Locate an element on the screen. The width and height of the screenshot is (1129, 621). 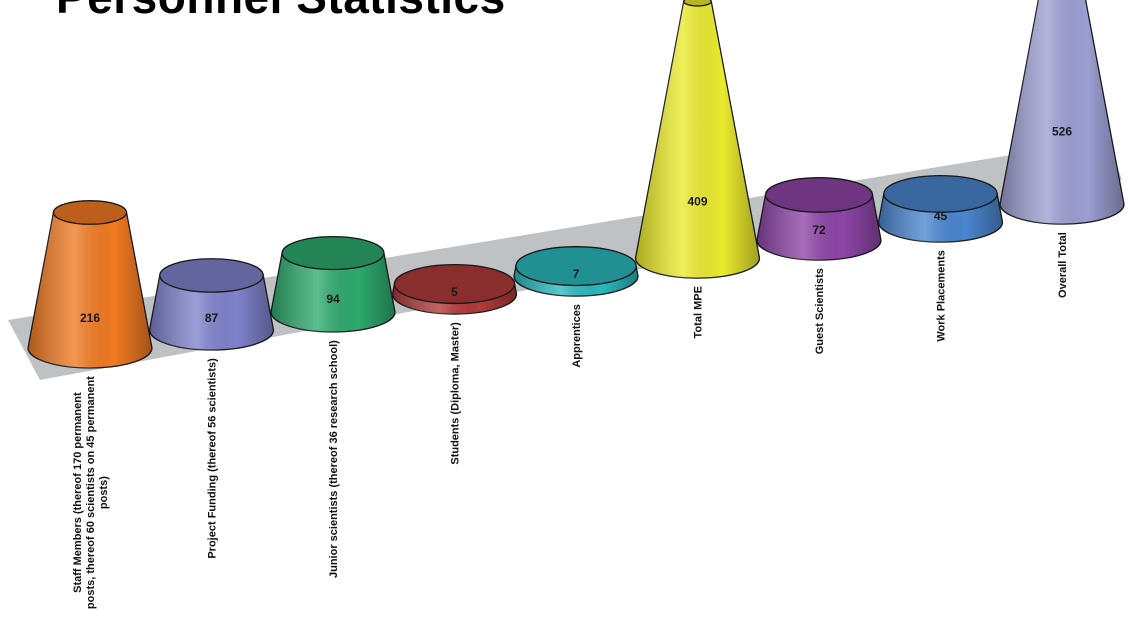
value-label: 72 is located at coordinates (819, 230).